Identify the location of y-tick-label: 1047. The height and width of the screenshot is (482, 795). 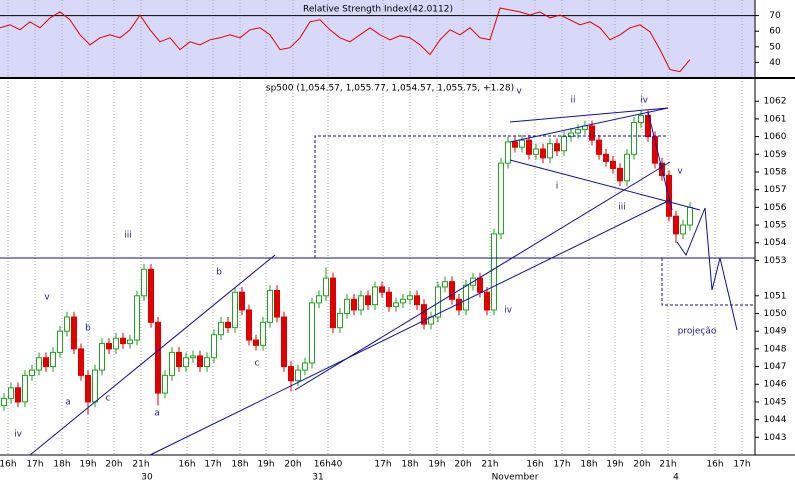
(775, 367).